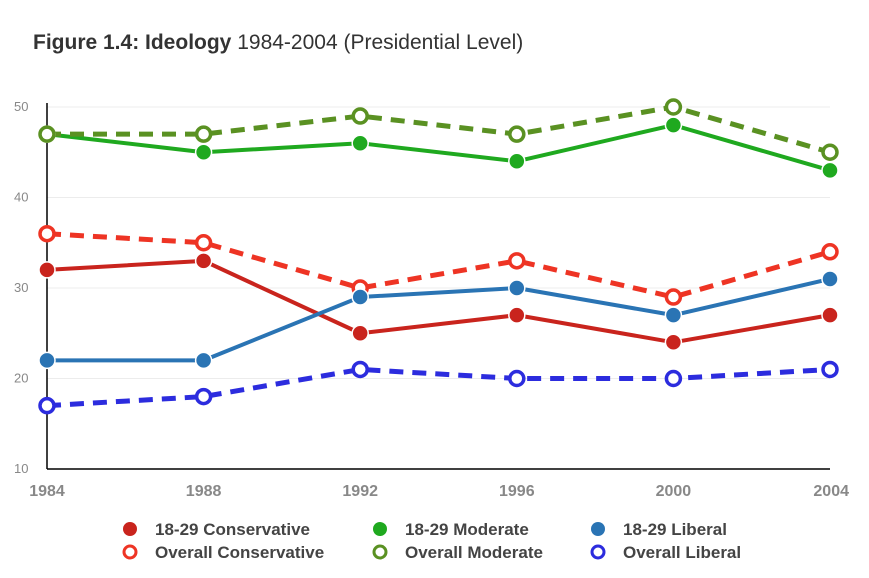 The height and width of the screenshot is (578, 869). I want to click on y-tick-label-50: 50, so click(21, 106).